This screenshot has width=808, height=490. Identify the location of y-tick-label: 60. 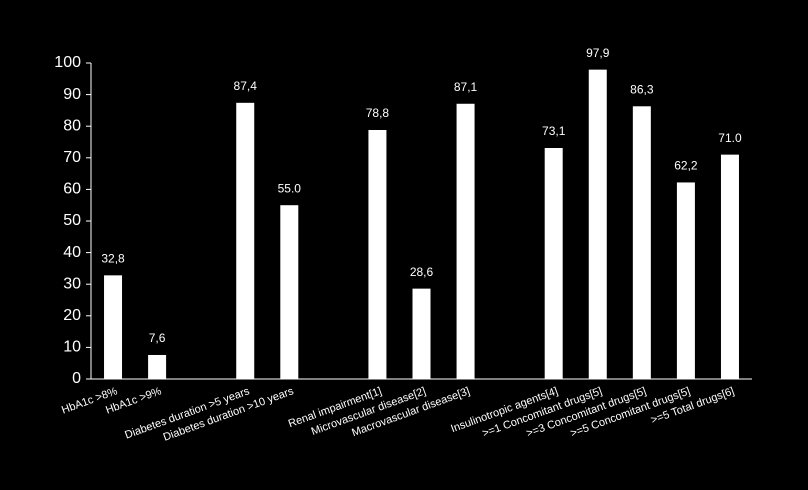
(72, 189).